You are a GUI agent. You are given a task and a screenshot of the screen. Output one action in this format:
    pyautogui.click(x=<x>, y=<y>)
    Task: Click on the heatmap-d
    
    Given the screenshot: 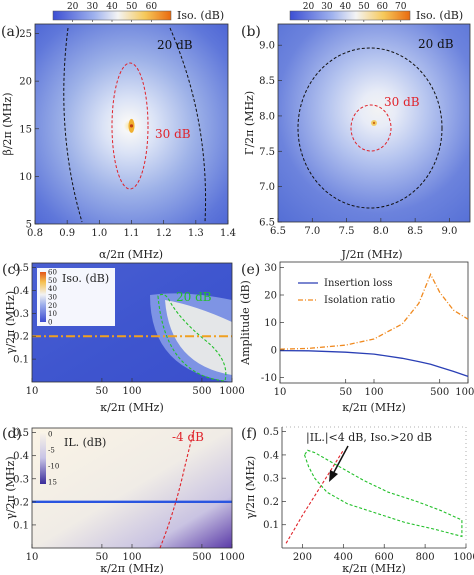 What is the action you would take?
    pyautogui.click(x=132, y=488)
    